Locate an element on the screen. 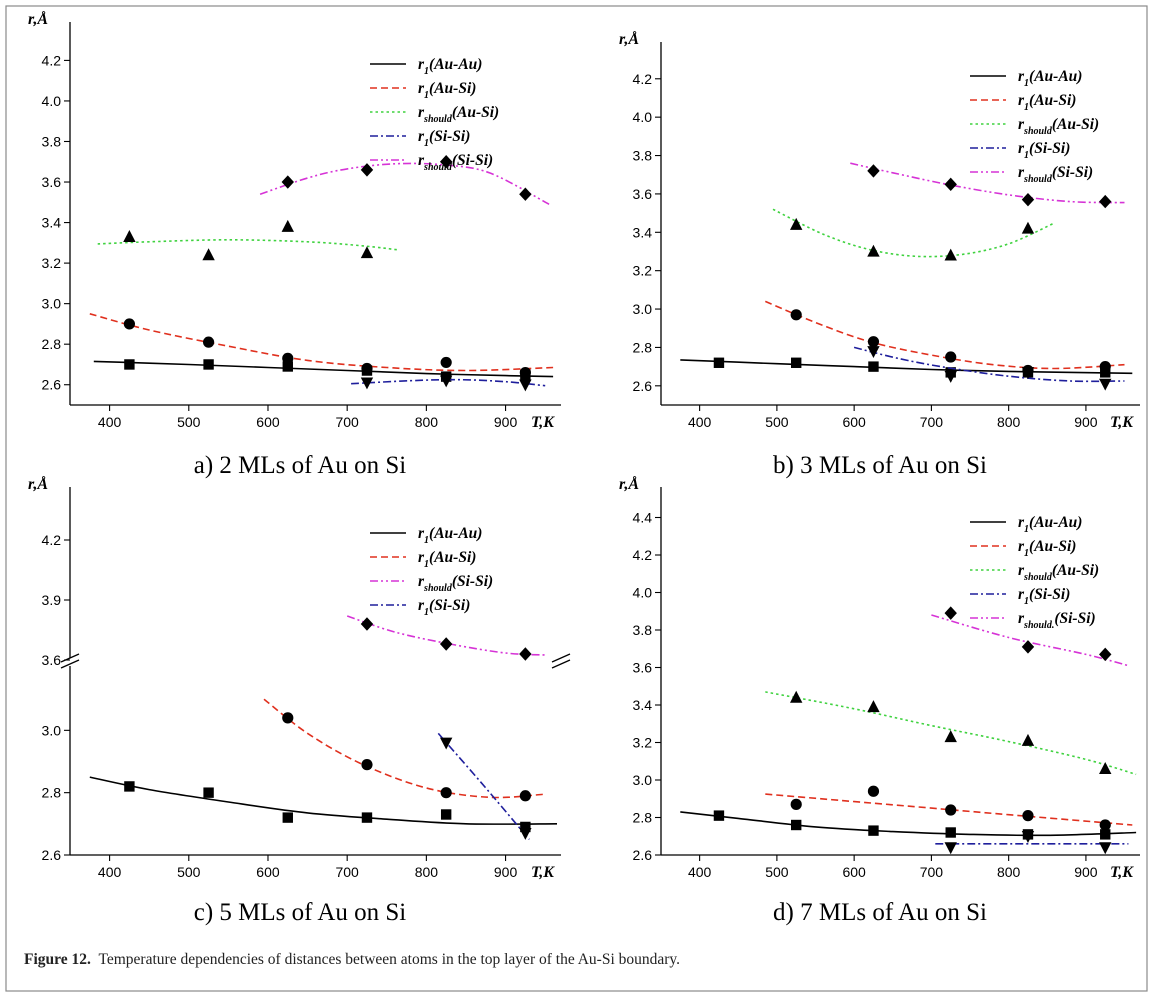 The image size is (1153, 996). y-tick-label: 2.8 is located at coordinates (52, 344).